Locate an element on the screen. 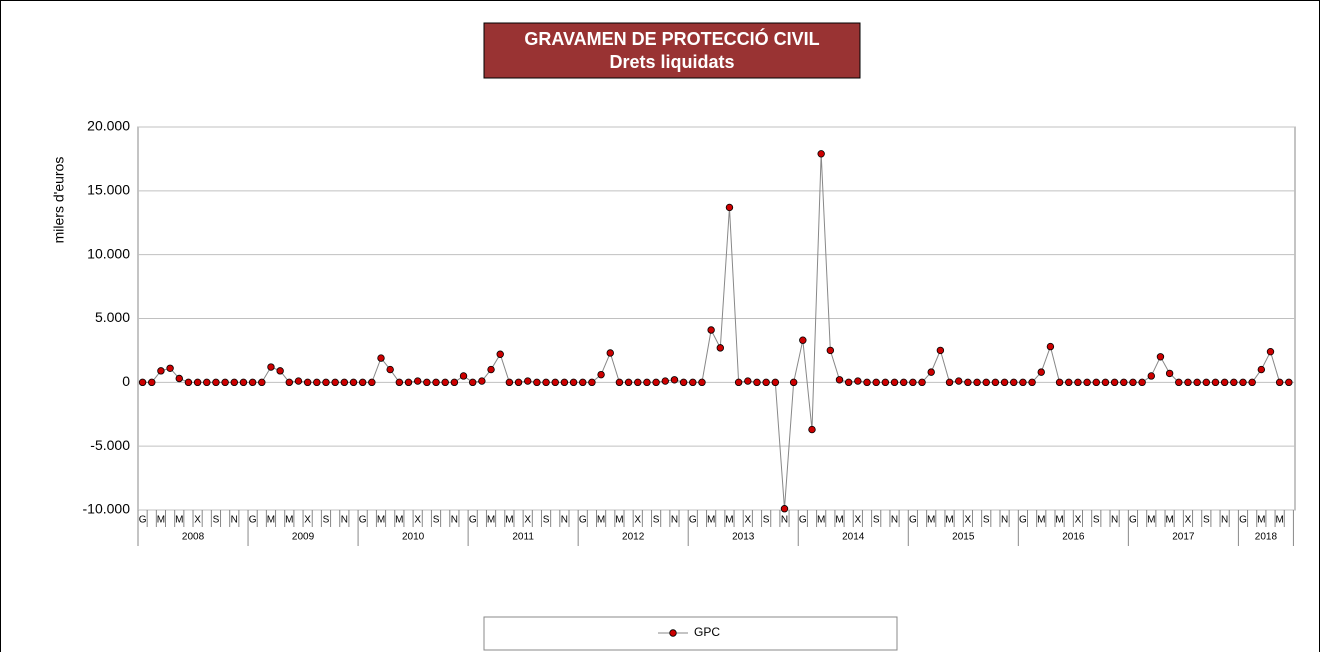  year-label: 2017 is located at coordinates (1183, 537).